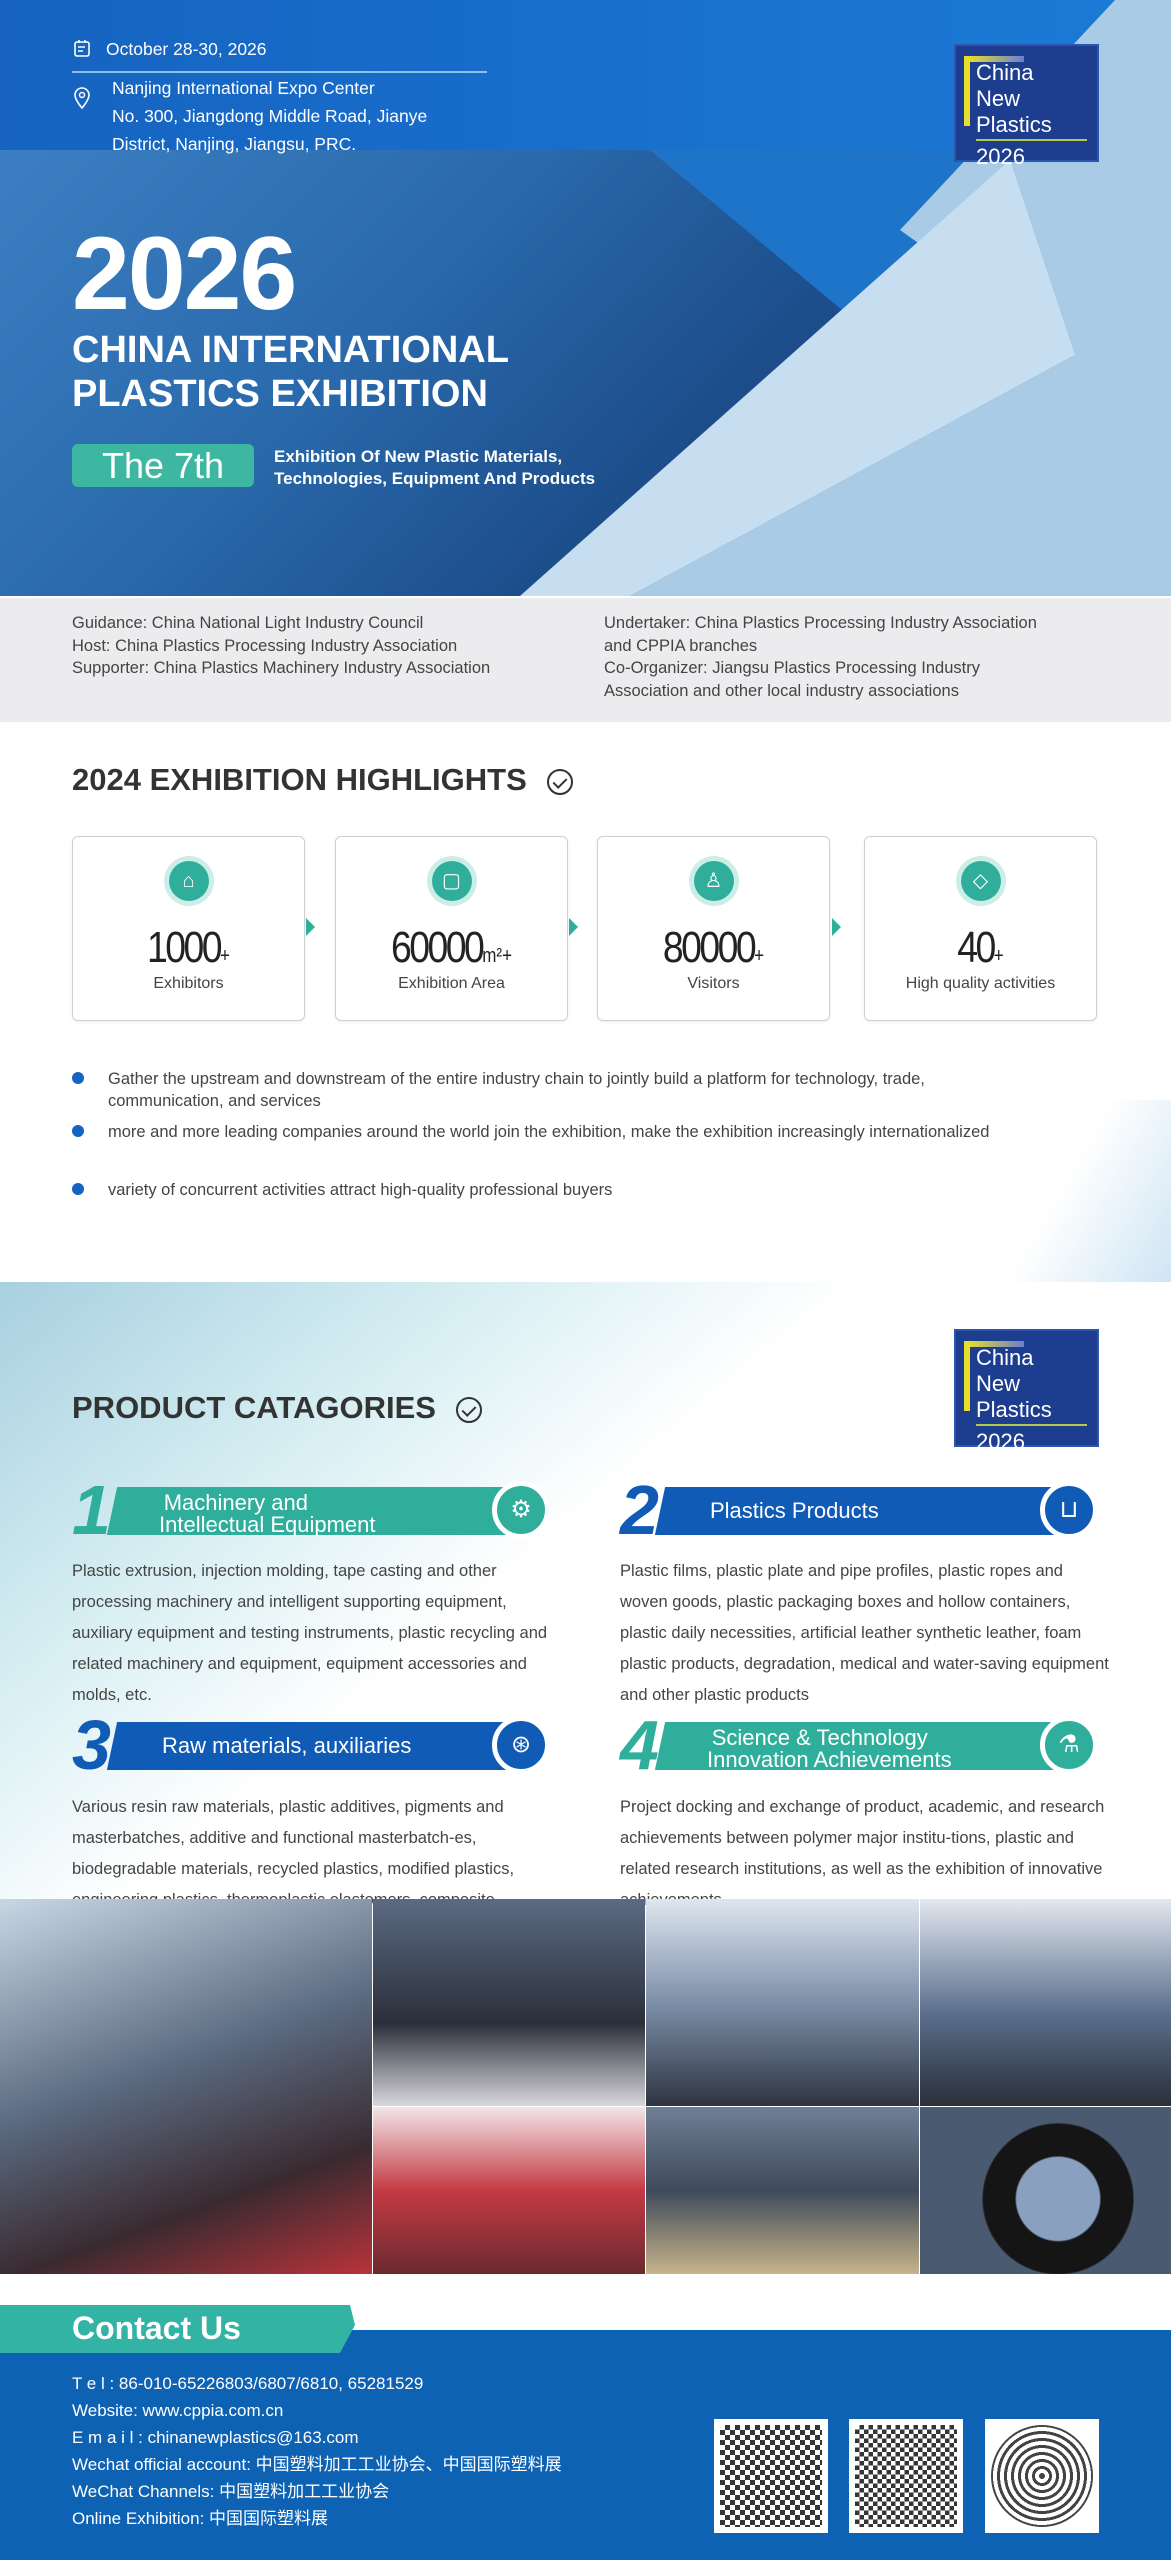 Image resolution: width=1171 pixels, height=2560 pixels. What do you see at coordinates (231, 2491) in the screenshot?
I see `contact-wechat-channels: WeChat Channels: 中国塑料加工工业协会` at bounding box center [231, 2491].